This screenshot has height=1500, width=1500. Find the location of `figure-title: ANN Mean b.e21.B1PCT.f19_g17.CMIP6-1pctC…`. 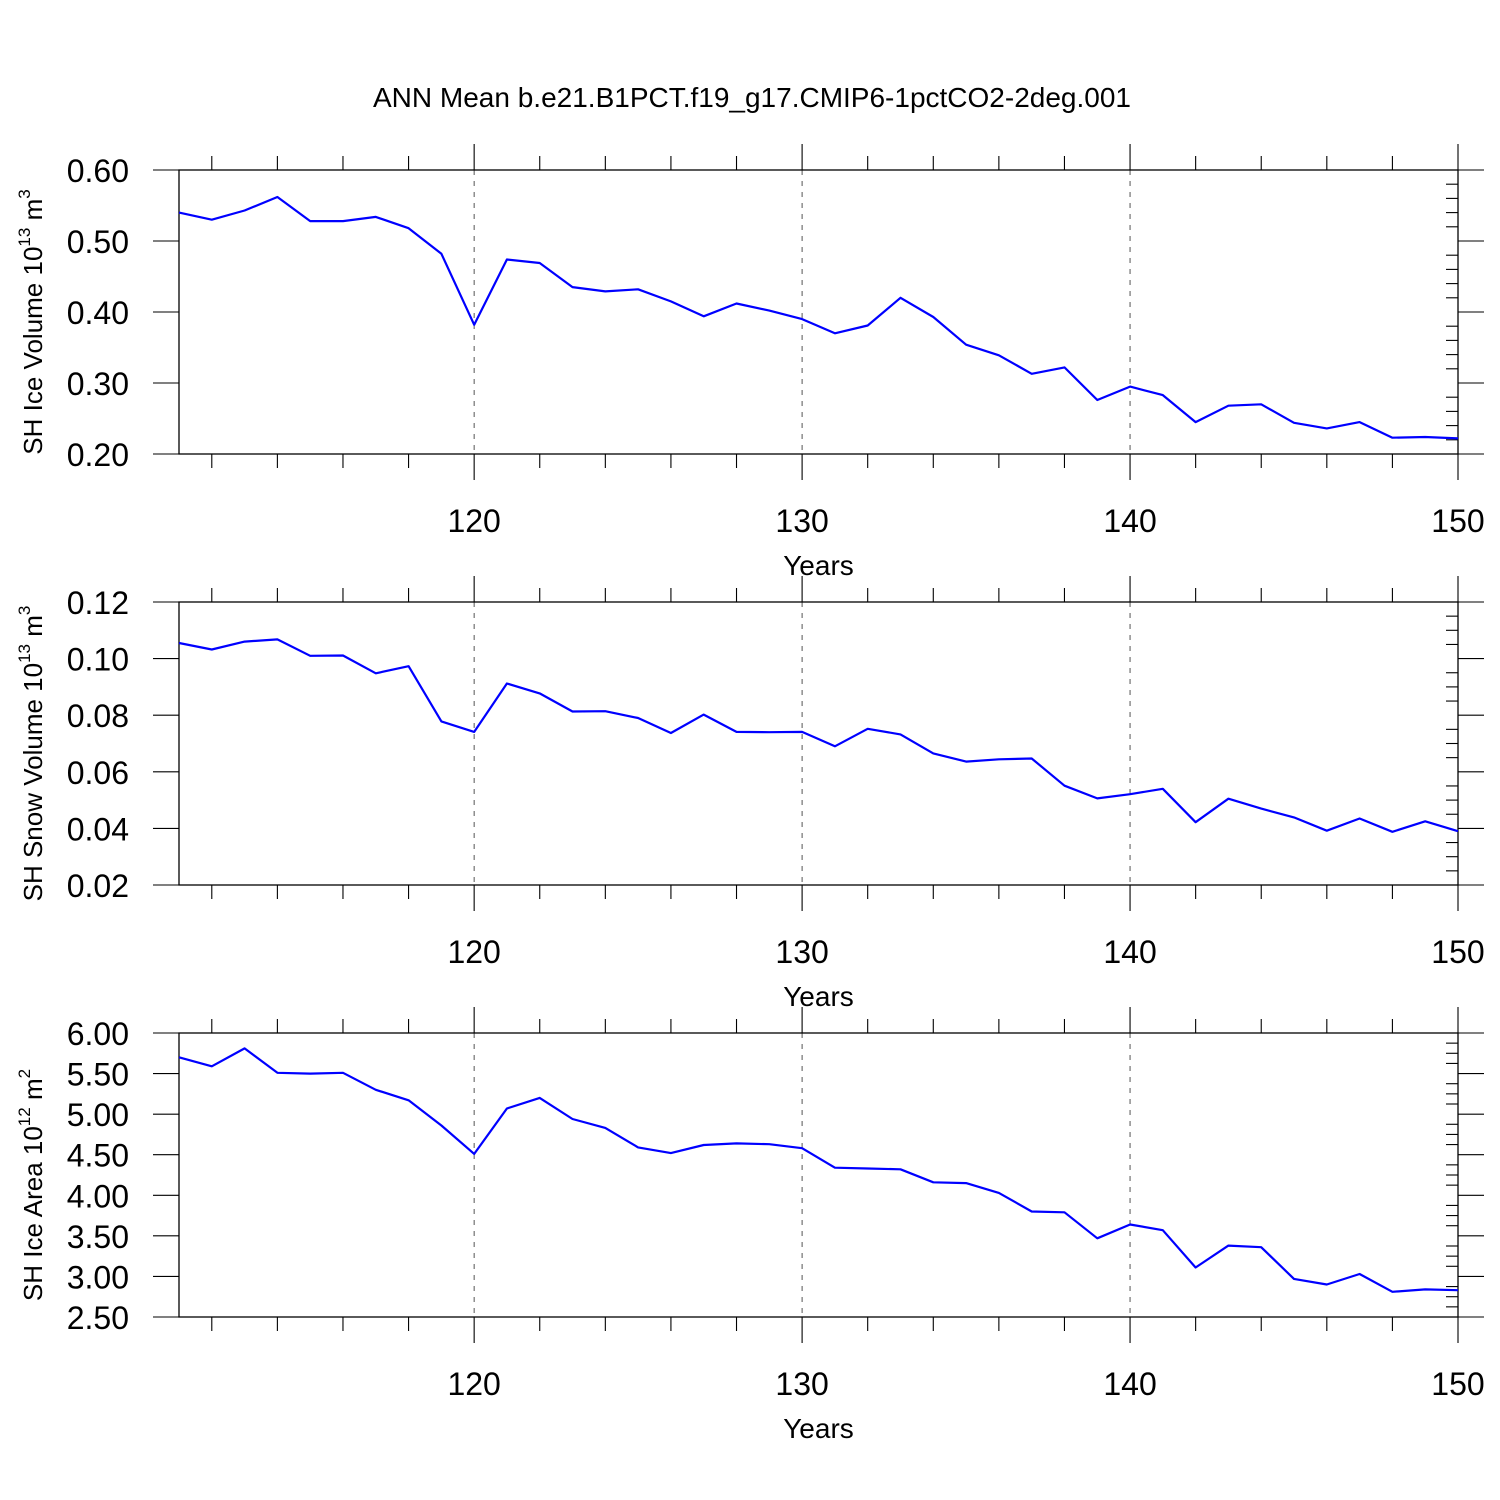

figure-title: ANN Mean b.e21.B1PCT.f19_g17.CMIP6-1pctC… is located at coordinates (752, 97).